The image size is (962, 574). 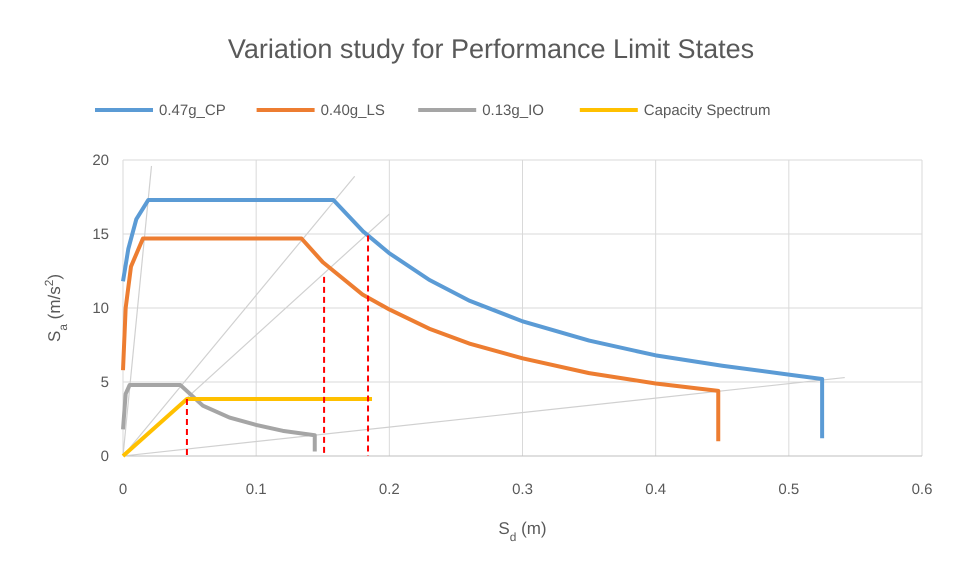 What do you see at coordinates (922, 489) in the screenshot?
I see `x-tick-label: 0.6` at bounding box center [922, 489].